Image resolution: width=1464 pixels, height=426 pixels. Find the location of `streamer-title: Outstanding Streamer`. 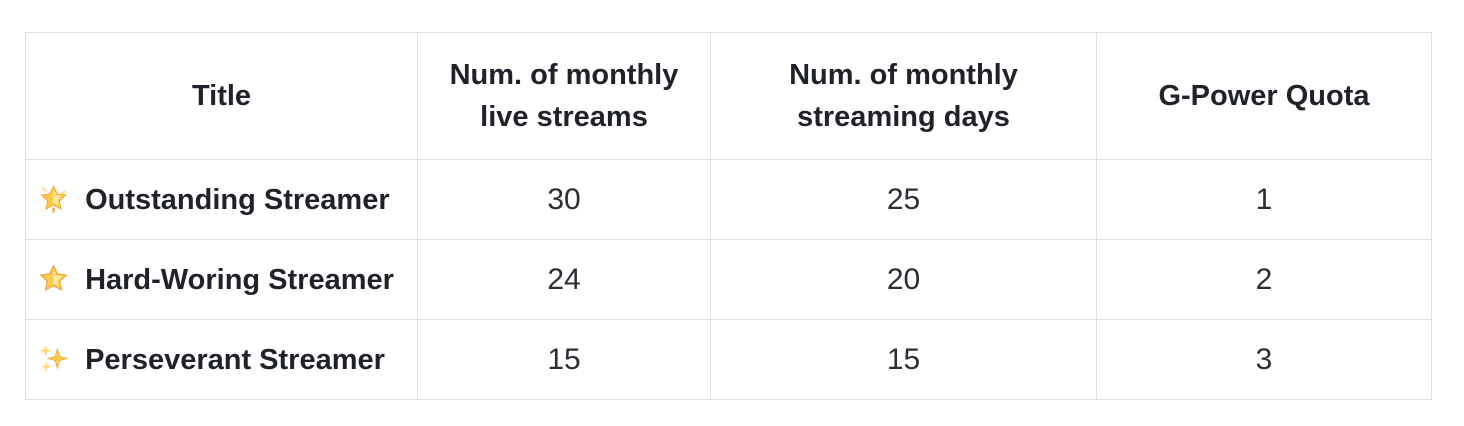

streamer-title: Outstanding Streamer is located at coordinates (237, 199).